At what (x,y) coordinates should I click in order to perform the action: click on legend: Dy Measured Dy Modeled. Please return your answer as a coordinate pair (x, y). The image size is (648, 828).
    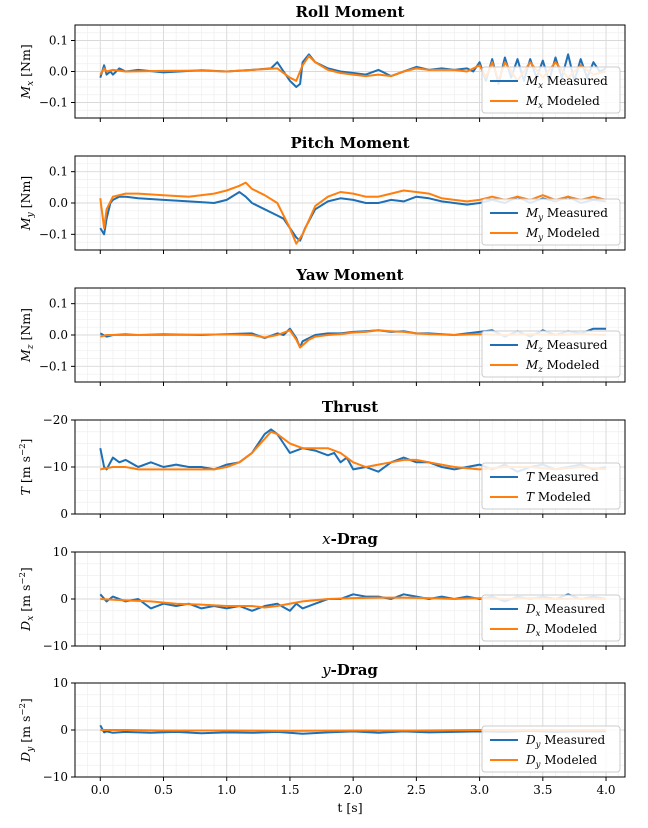
    Looking at the image, I should click on (551, 749).